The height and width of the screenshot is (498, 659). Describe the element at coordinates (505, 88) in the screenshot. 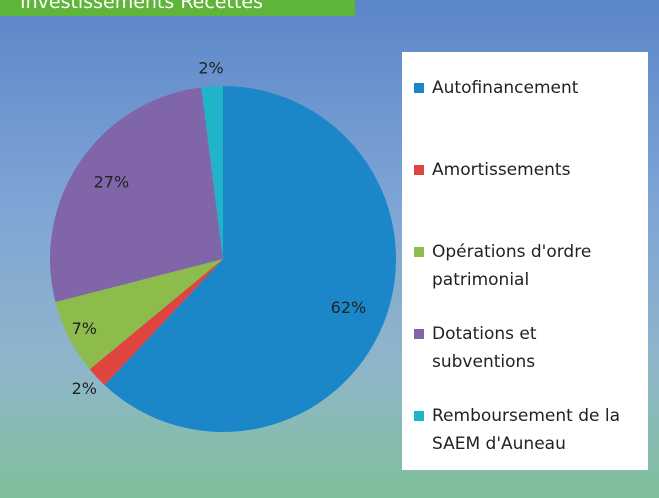

I see `legend-label: Autofinancement` at that location.